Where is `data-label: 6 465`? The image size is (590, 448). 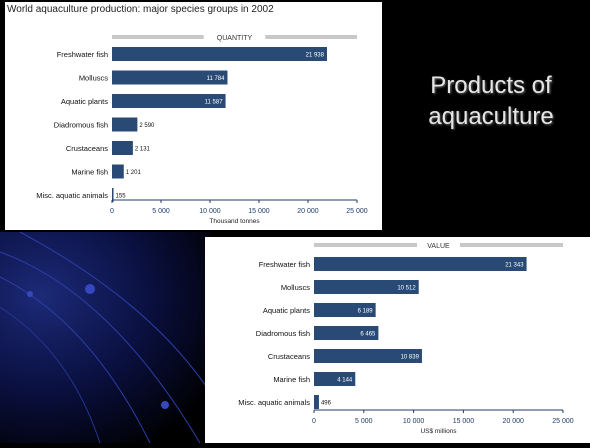 data-label: 6 465 is located at coordinates (368, 335).